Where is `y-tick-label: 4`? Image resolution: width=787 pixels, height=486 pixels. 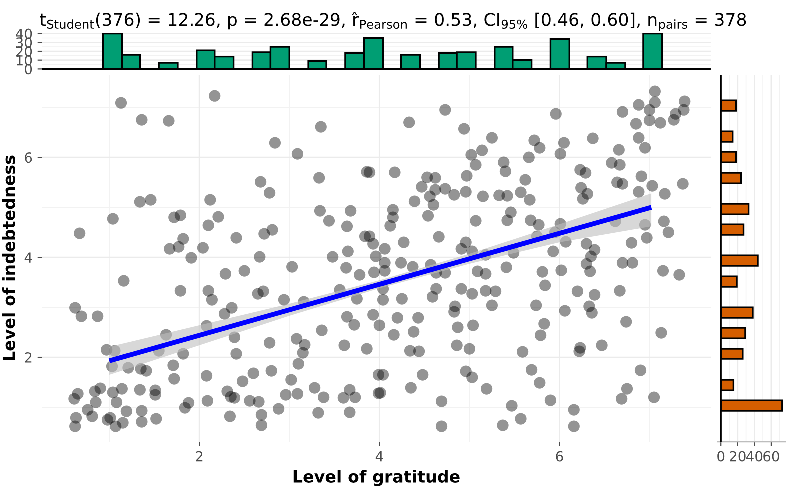 y-tick-label: 4 is located at coordinates (28, 257).